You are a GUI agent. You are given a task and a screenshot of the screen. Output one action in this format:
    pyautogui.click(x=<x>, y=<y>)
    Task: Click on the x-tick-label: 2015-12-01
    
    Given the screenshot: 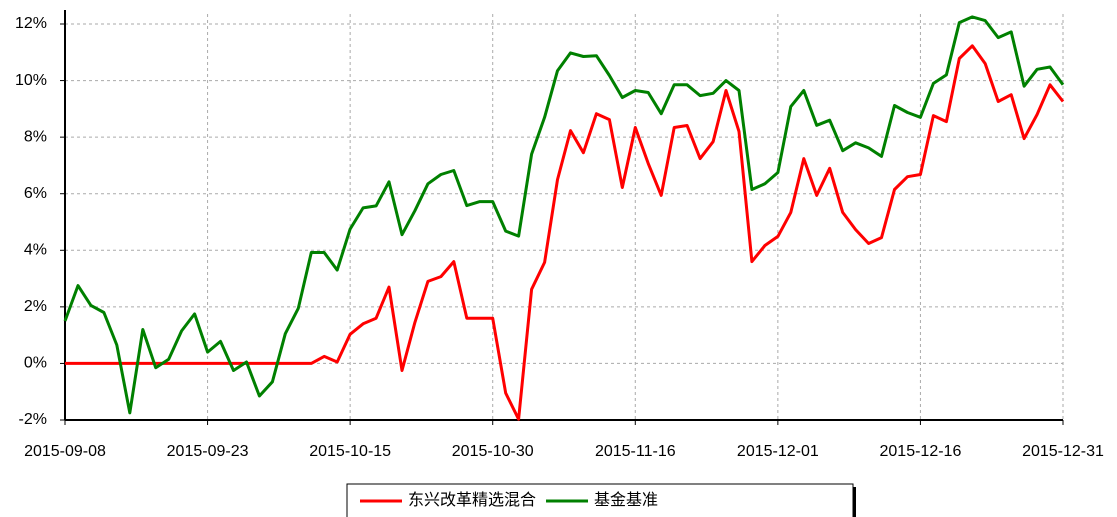 What is the action you would take?
    pyautogui.click(x=778, y=451)
    